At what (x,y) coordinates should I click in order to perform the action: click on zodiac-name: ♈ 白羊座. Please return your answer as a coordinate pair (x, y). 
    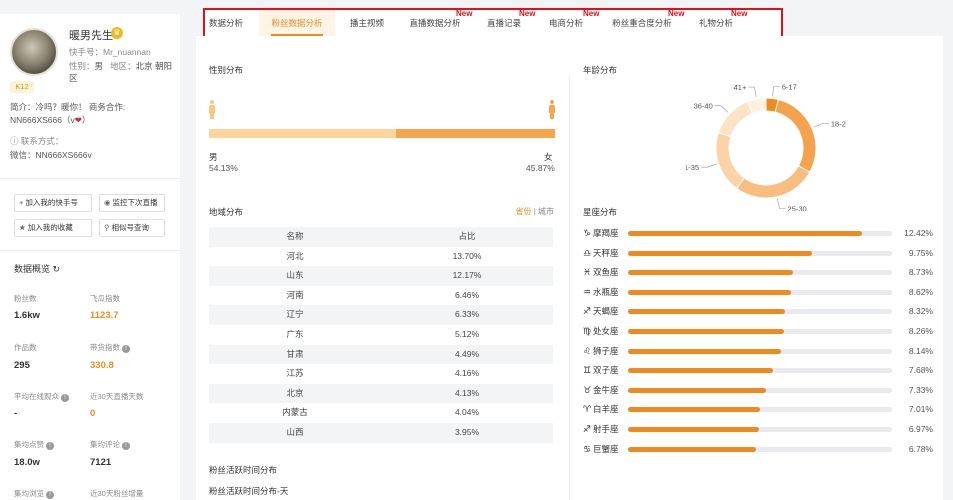
    Looking at the image, I should click on (601, 409).